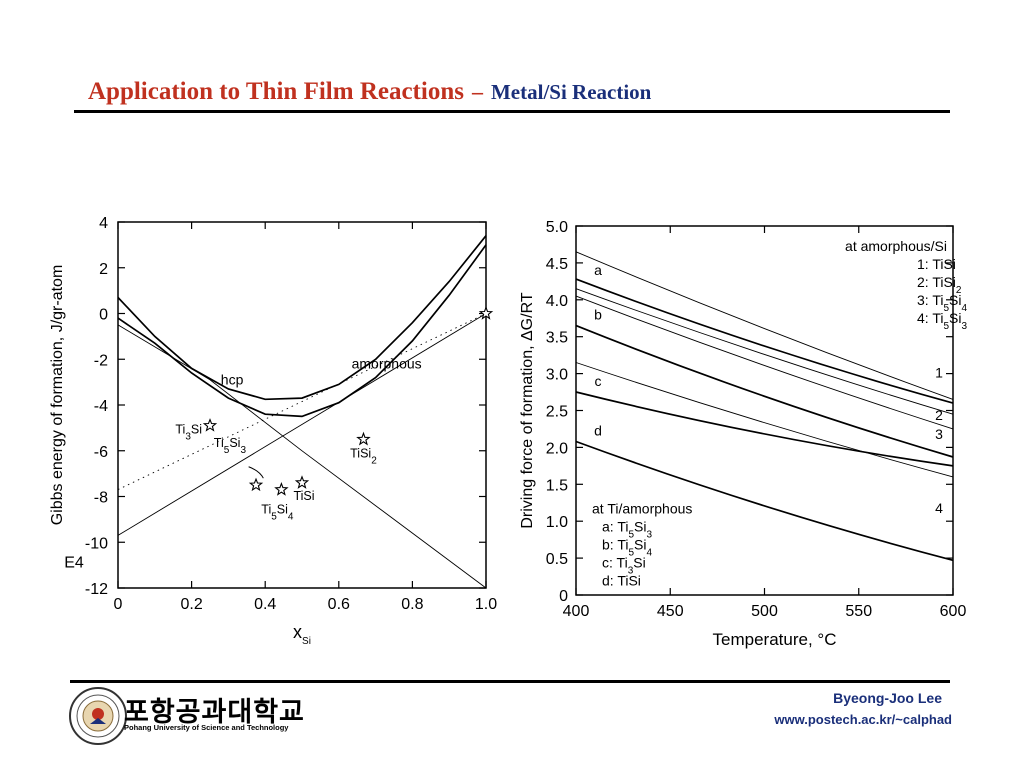  What do you see at coordinates (598, 381) in the screenshot?
I see `series-label: c` at bounding box center [598, 381].